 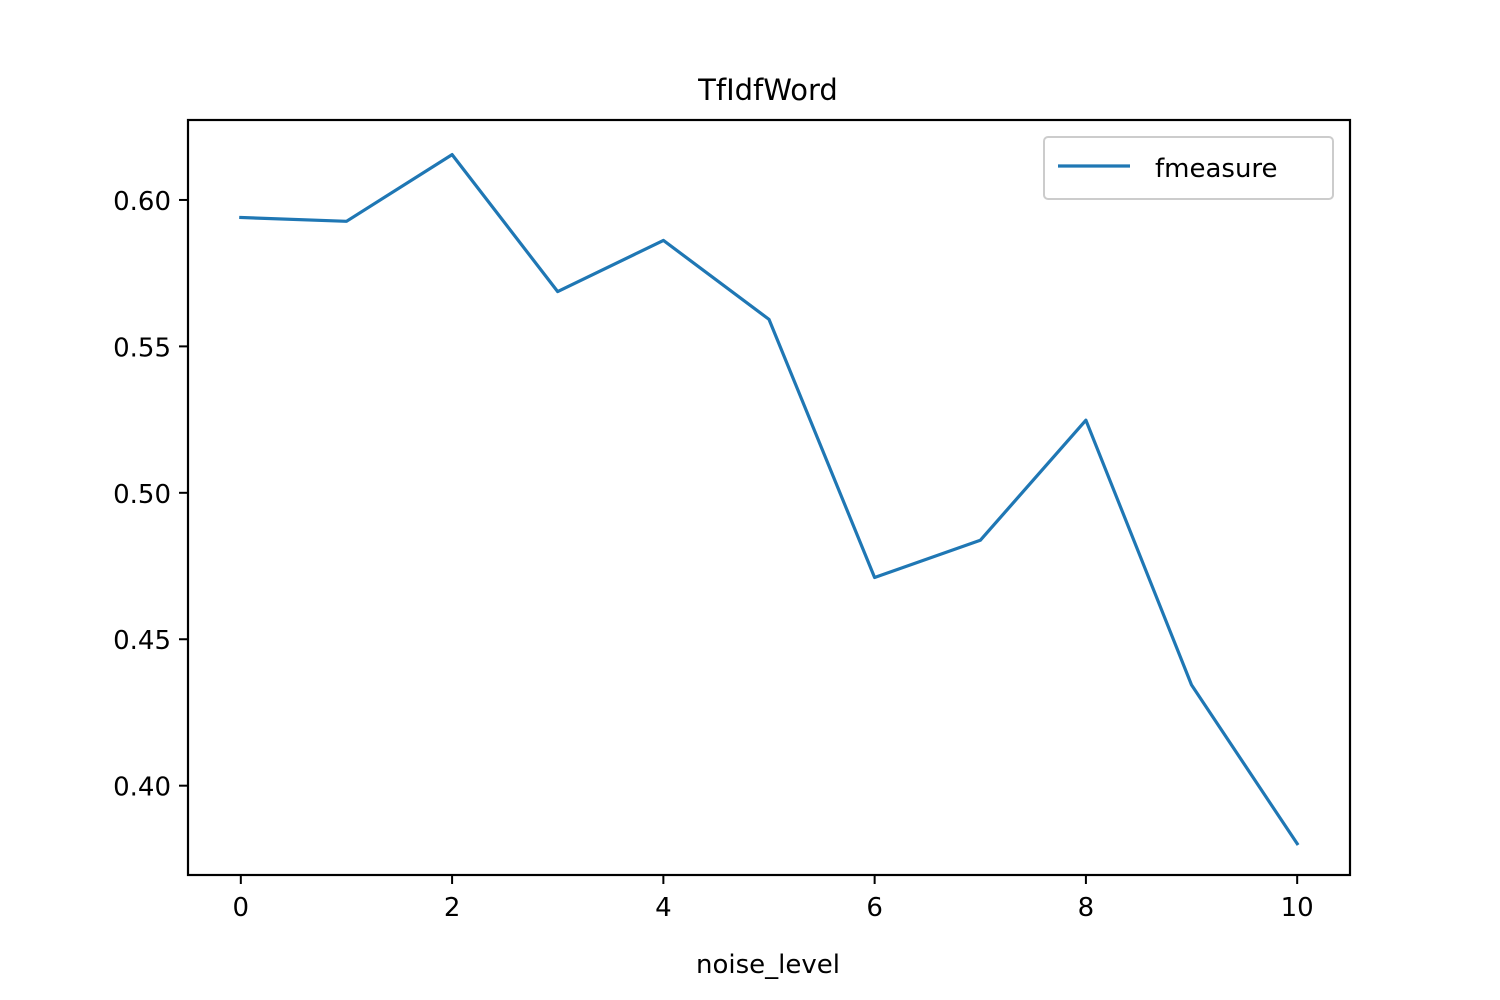 What do you see at coordinates (663, 908) in the screenshot?
I see `x-tick-label: 4` at bounding box center [663, 908].